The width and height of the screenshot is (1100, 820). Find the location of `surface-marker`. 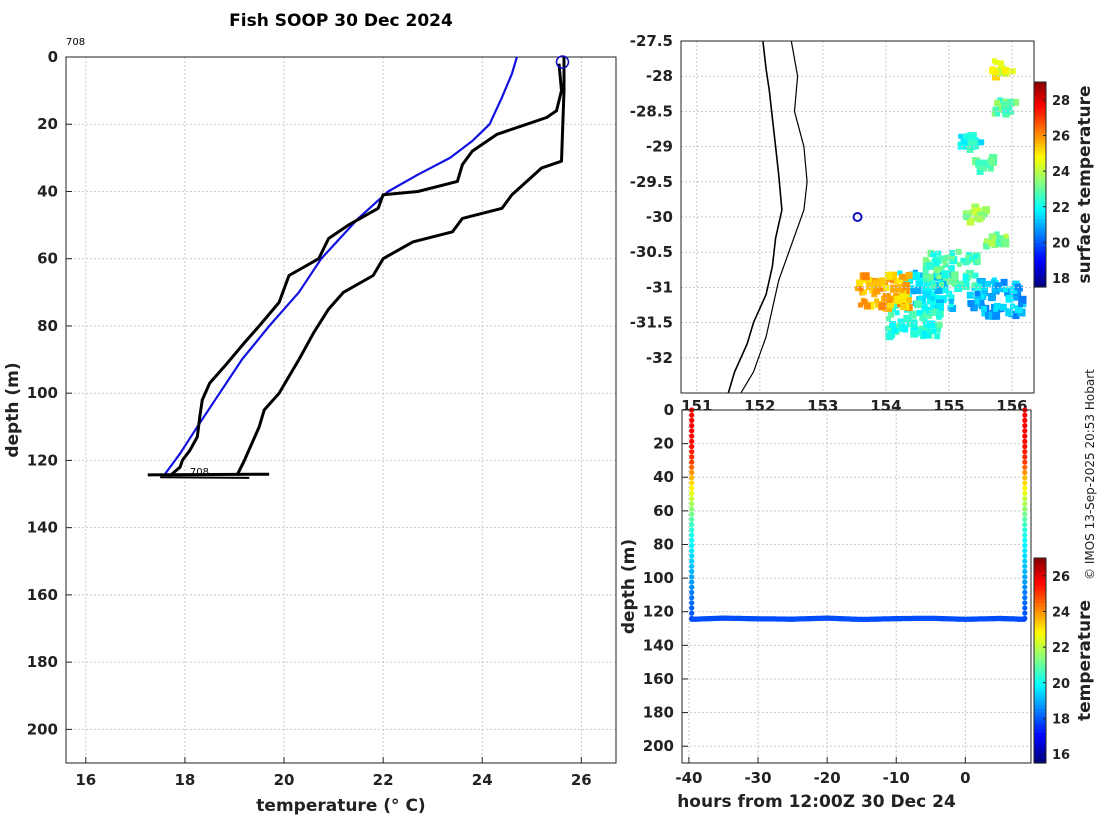

surface-marker is located at coordinates (562, 62).